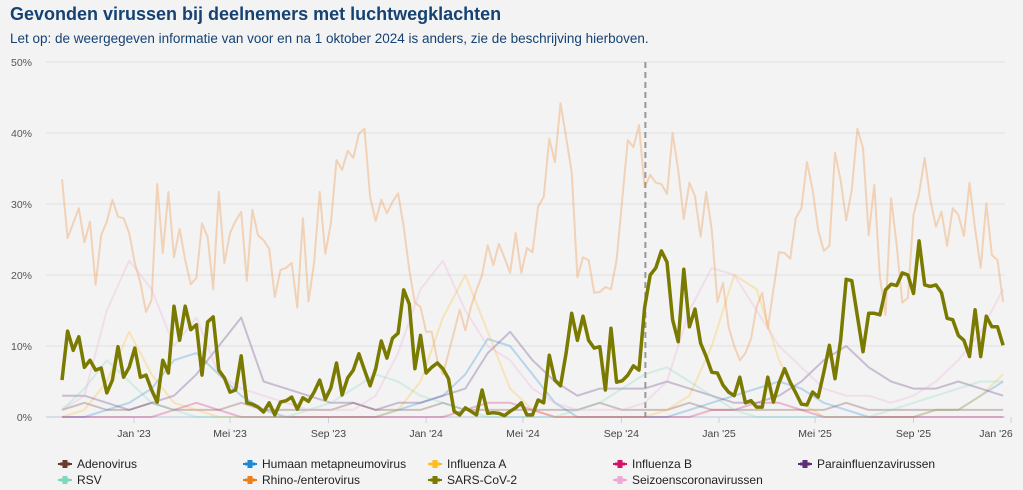  What do you see at coordinates (21, 63) in the screenshot?
I see `y-tick-label: 50%` at bounding box center [21, 63].